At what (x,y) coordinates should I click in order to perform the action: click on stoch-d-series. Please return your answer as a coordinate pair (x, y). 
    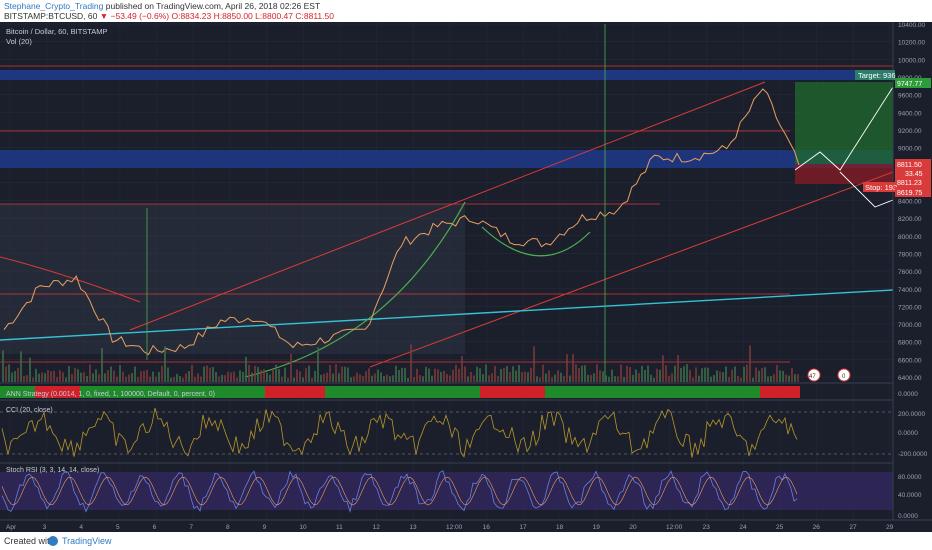
    Looking at the image, I should click on (399, 491).